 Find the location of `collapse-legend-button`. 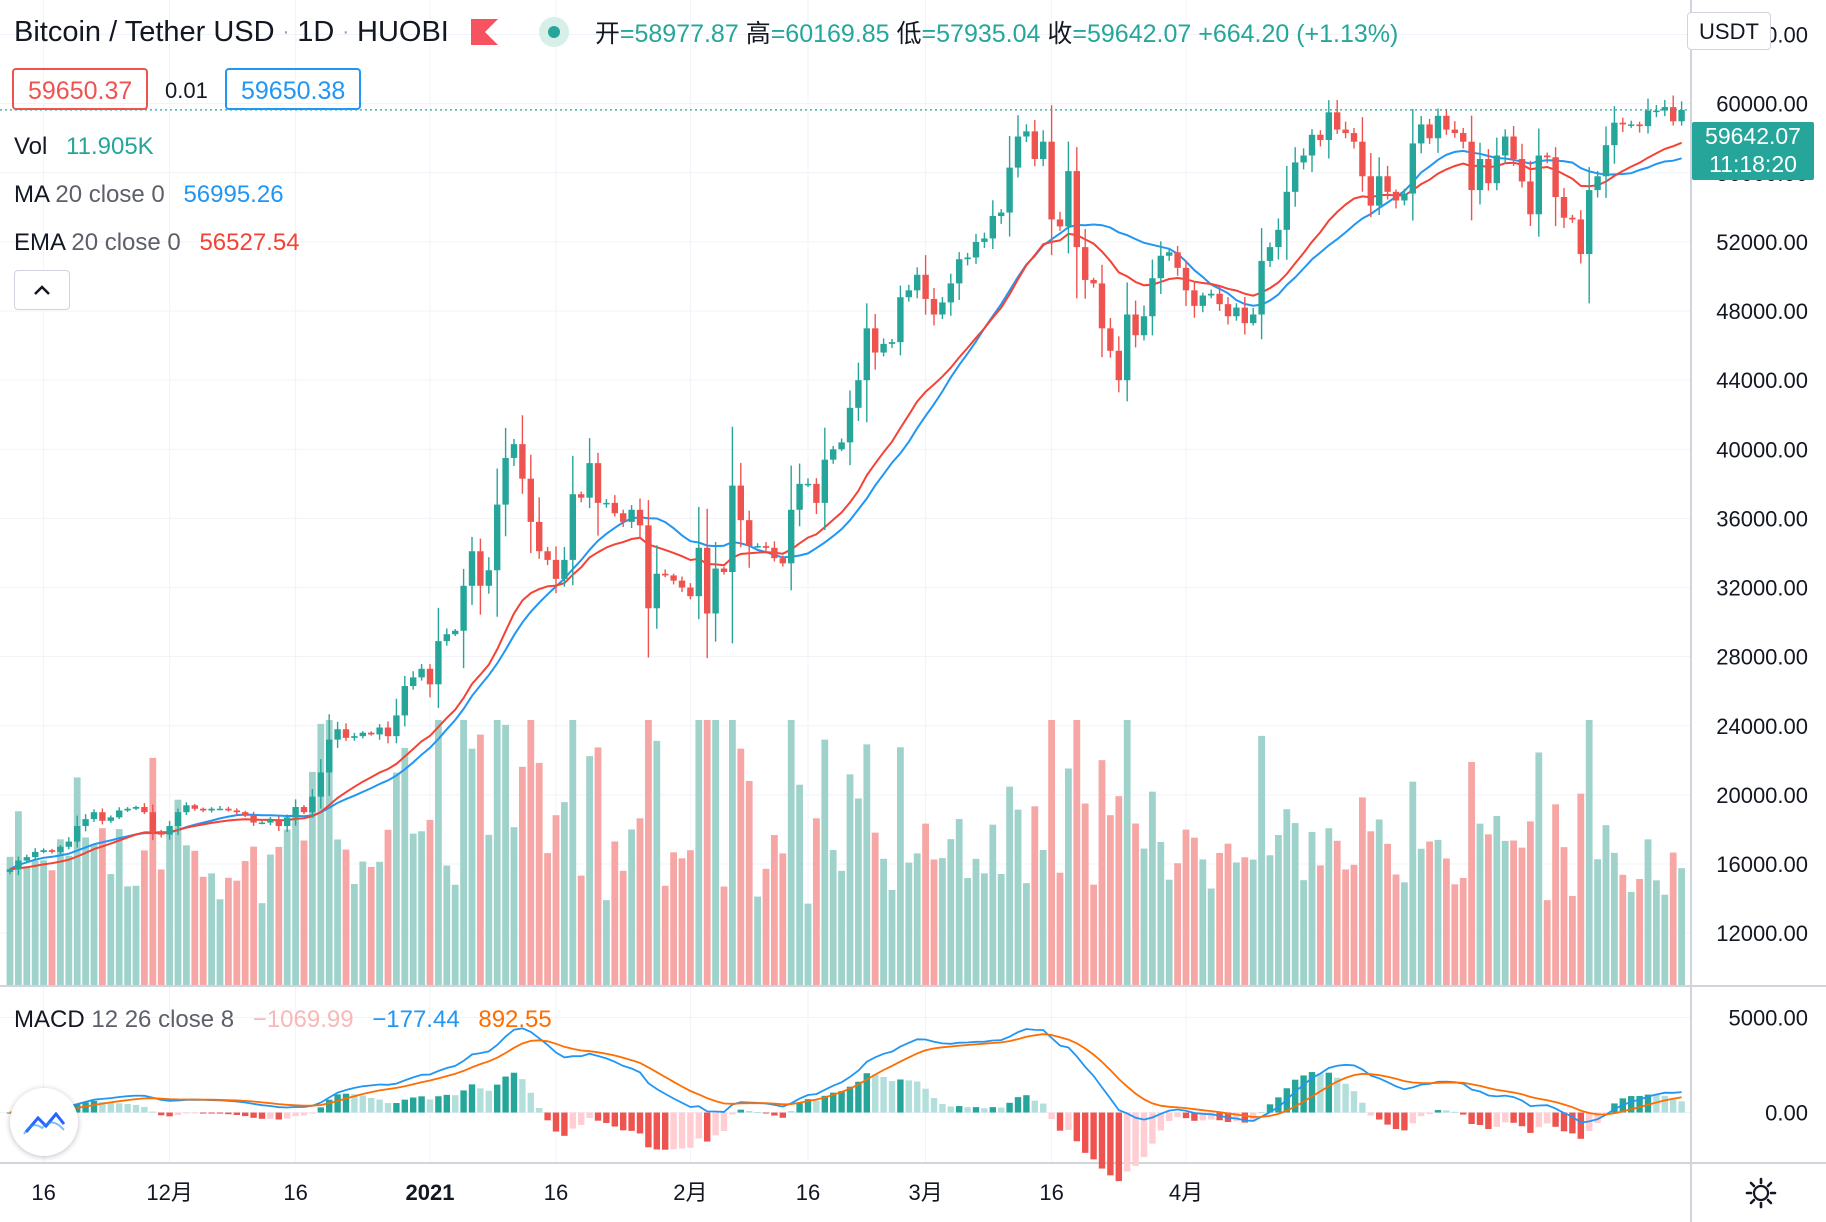

collapse-legend-button is located at coordinates (42, 290).